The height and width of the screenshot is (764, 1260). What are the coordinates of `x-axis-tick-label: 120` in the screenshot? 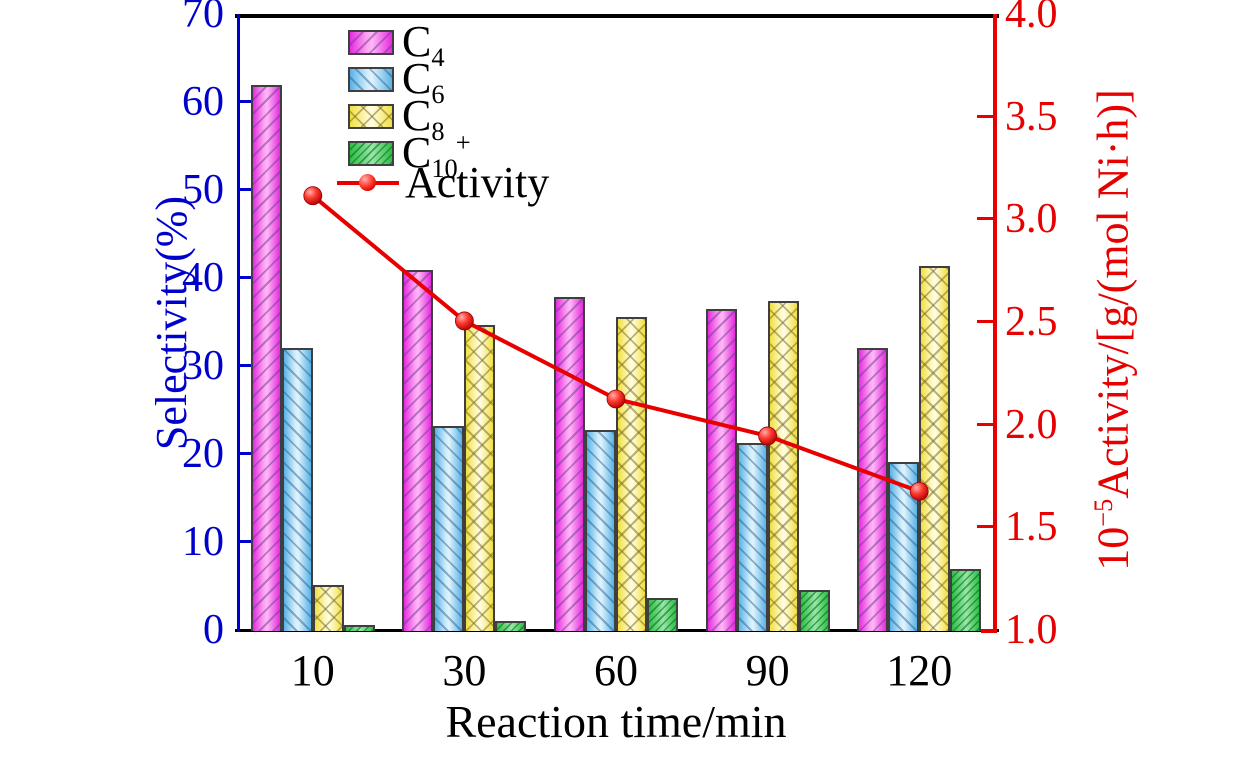 It's located at (919, 670).